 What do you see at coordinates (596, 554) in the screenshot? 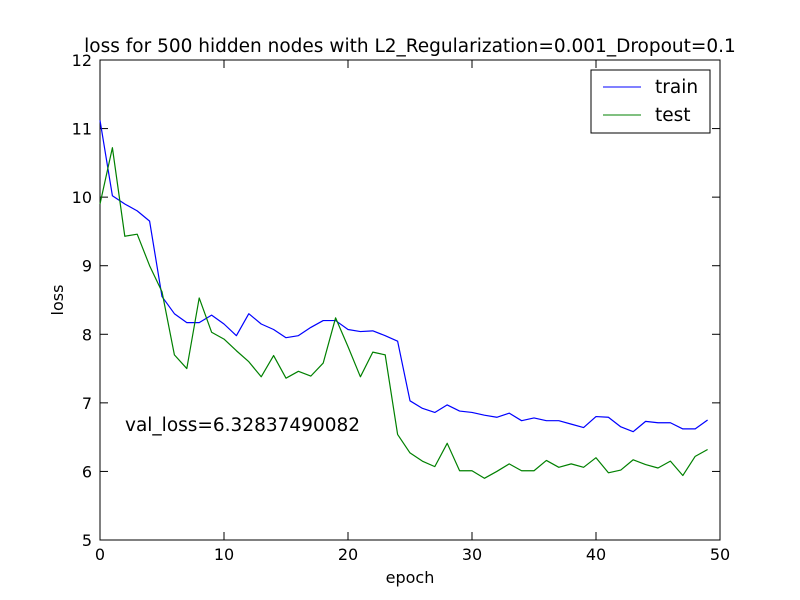
I see `x-tick-label: 40` at bounding box center [596, 554].